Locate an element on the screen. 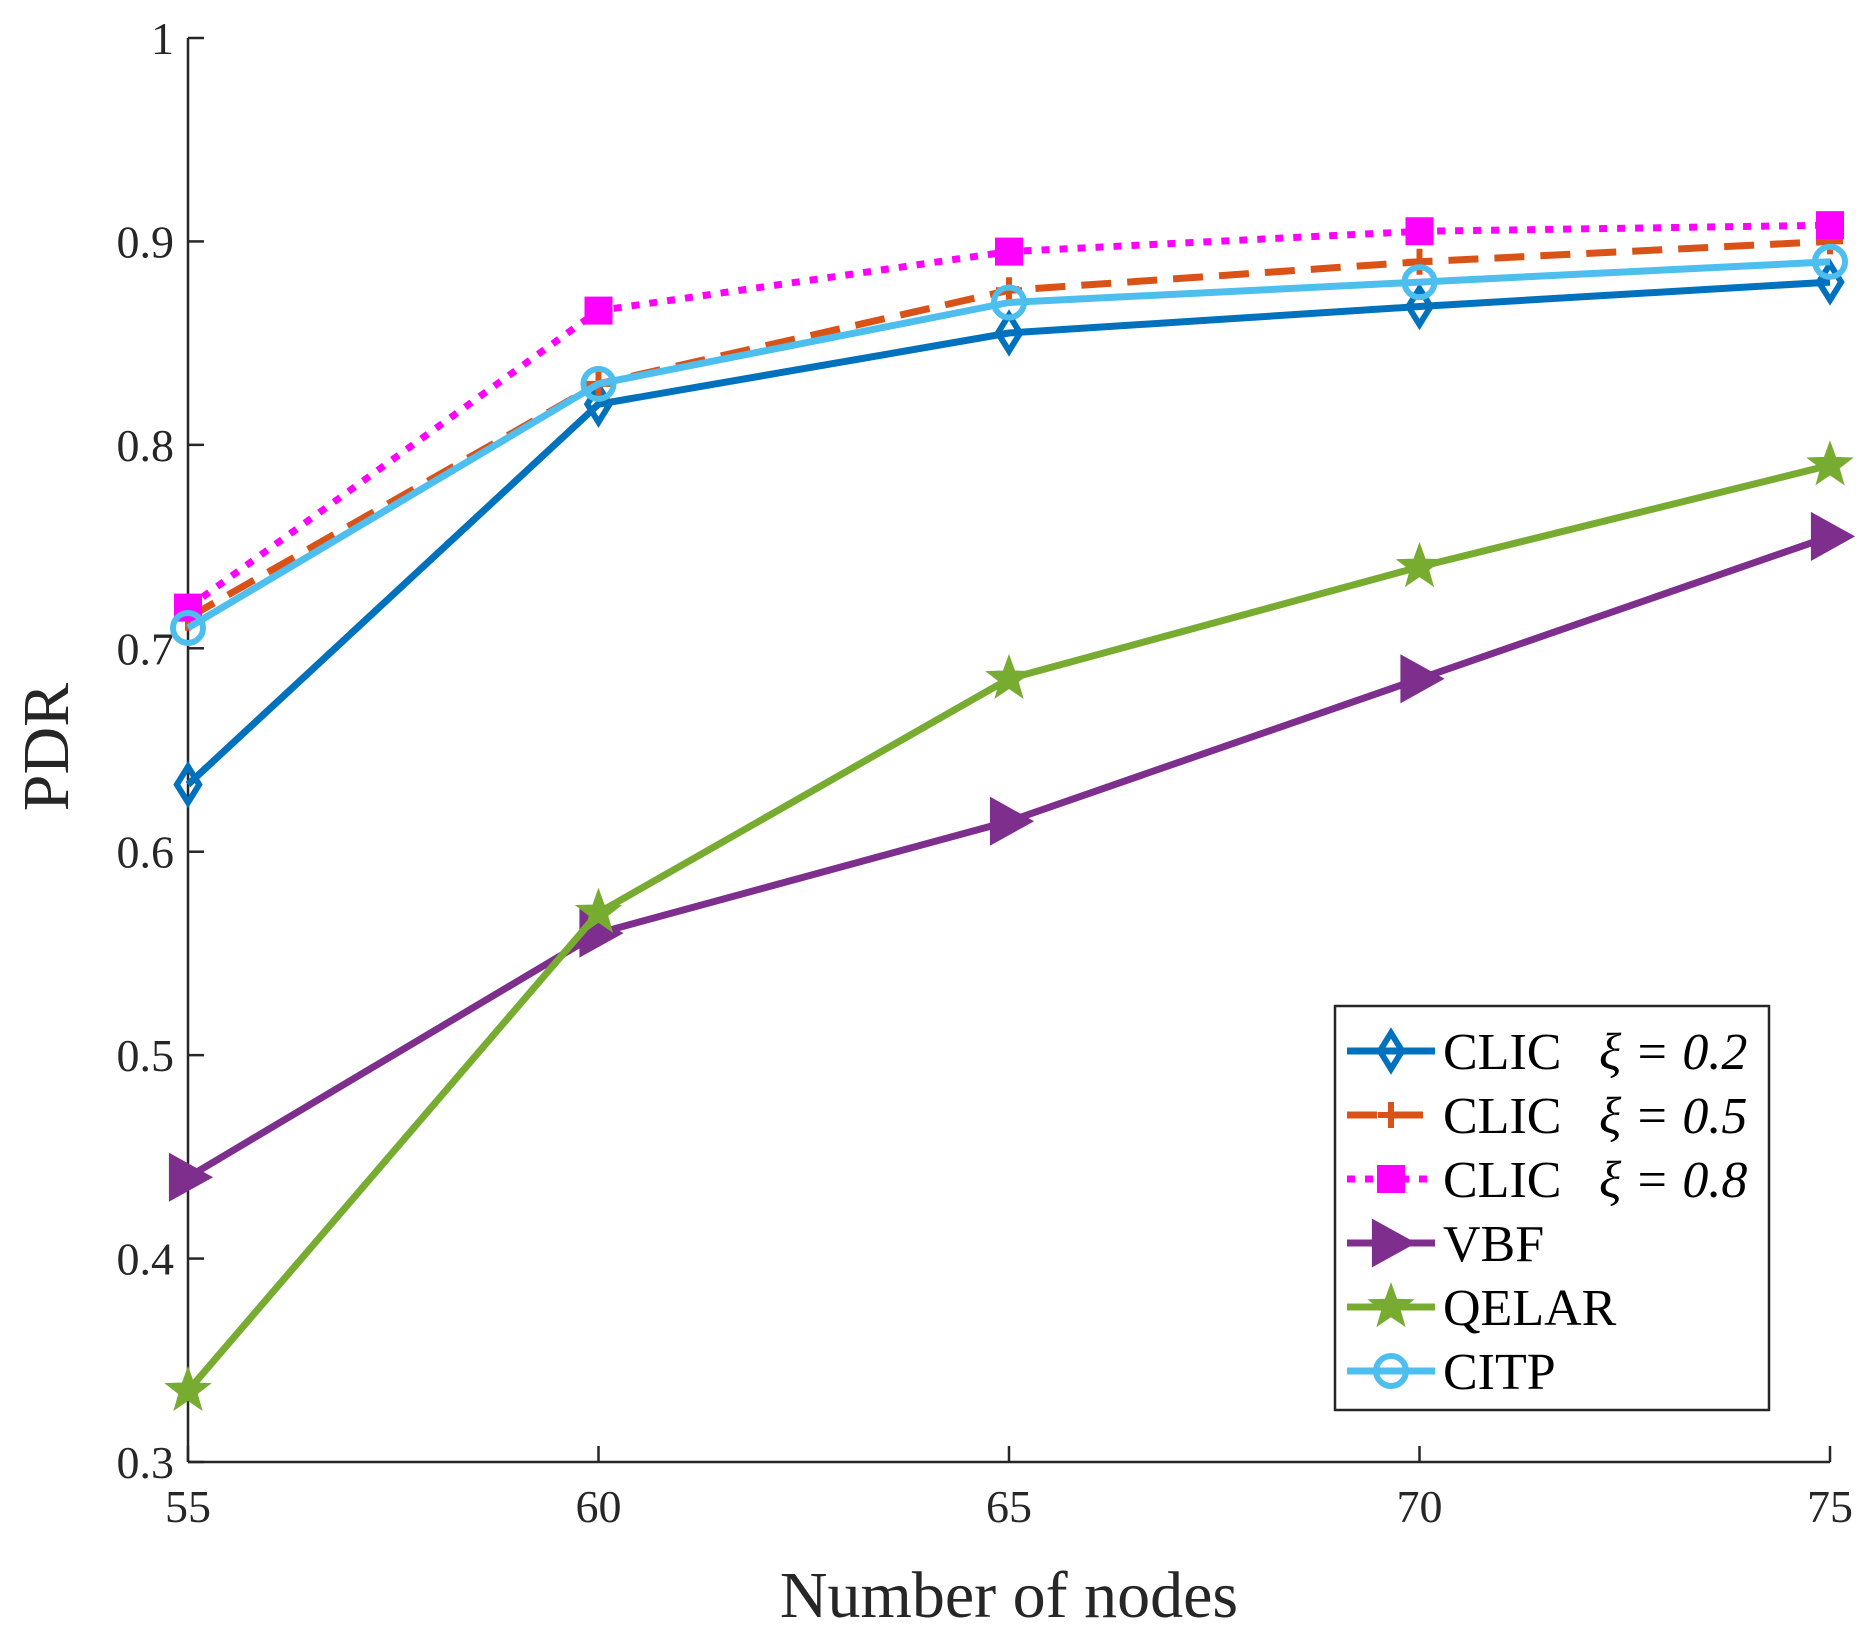 Image resolution: width=1871 pixels, height=1640 pixels. y-tick-label: 0.9 is located at coordinates (146, 241).